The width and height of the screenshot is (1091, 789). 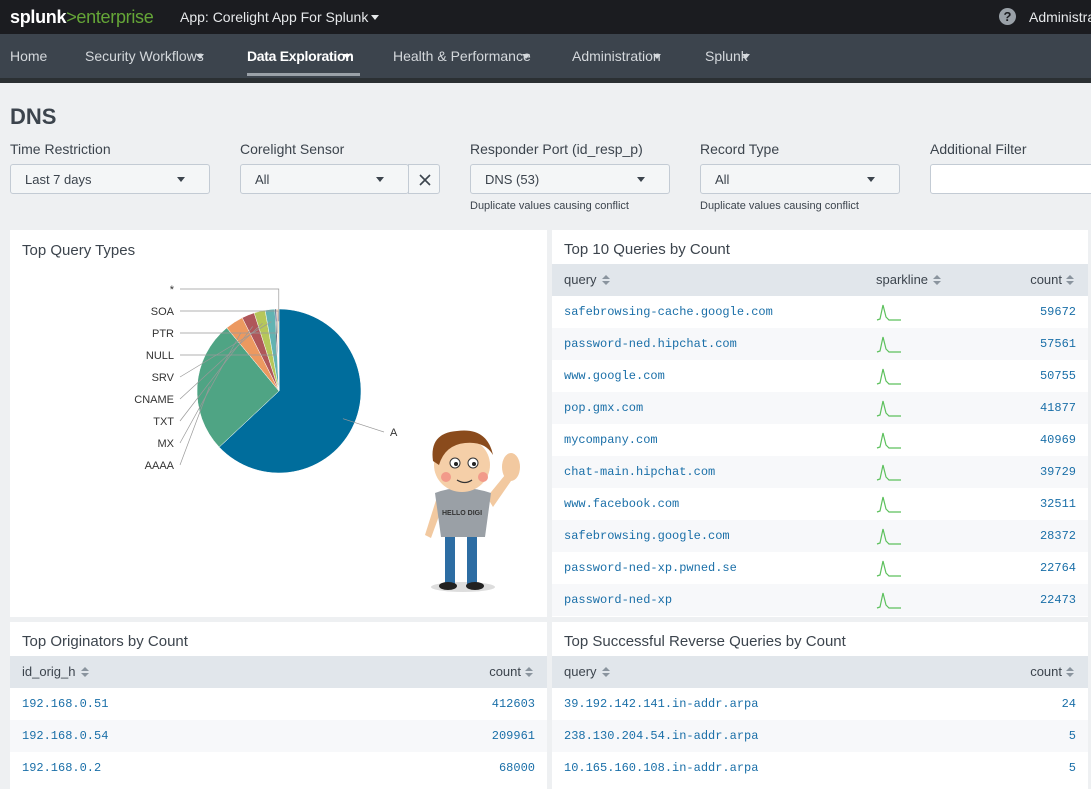 What do you see at coordinates (29, 56) in the screenshot?
I see `nav-item: Home` at bounding box center [29, 56].